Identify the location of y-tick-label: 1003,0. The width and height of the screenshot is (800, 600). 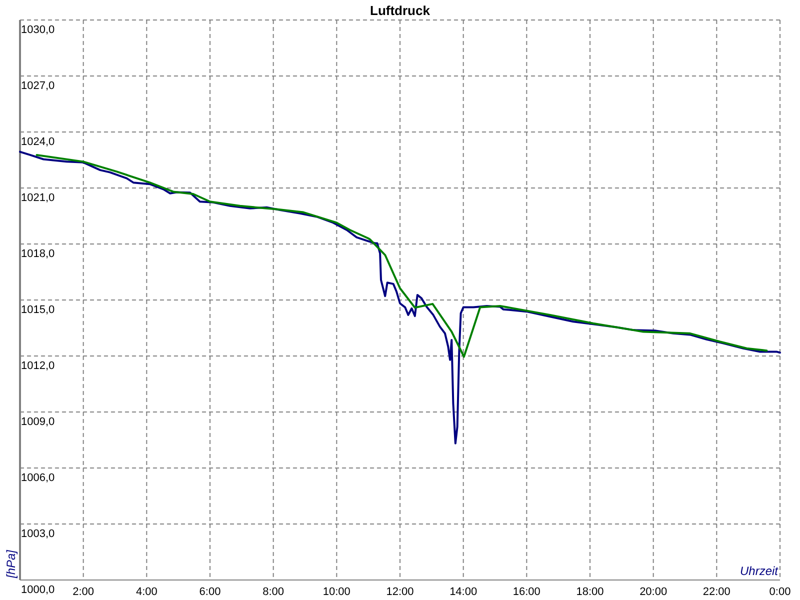
(38, 534).